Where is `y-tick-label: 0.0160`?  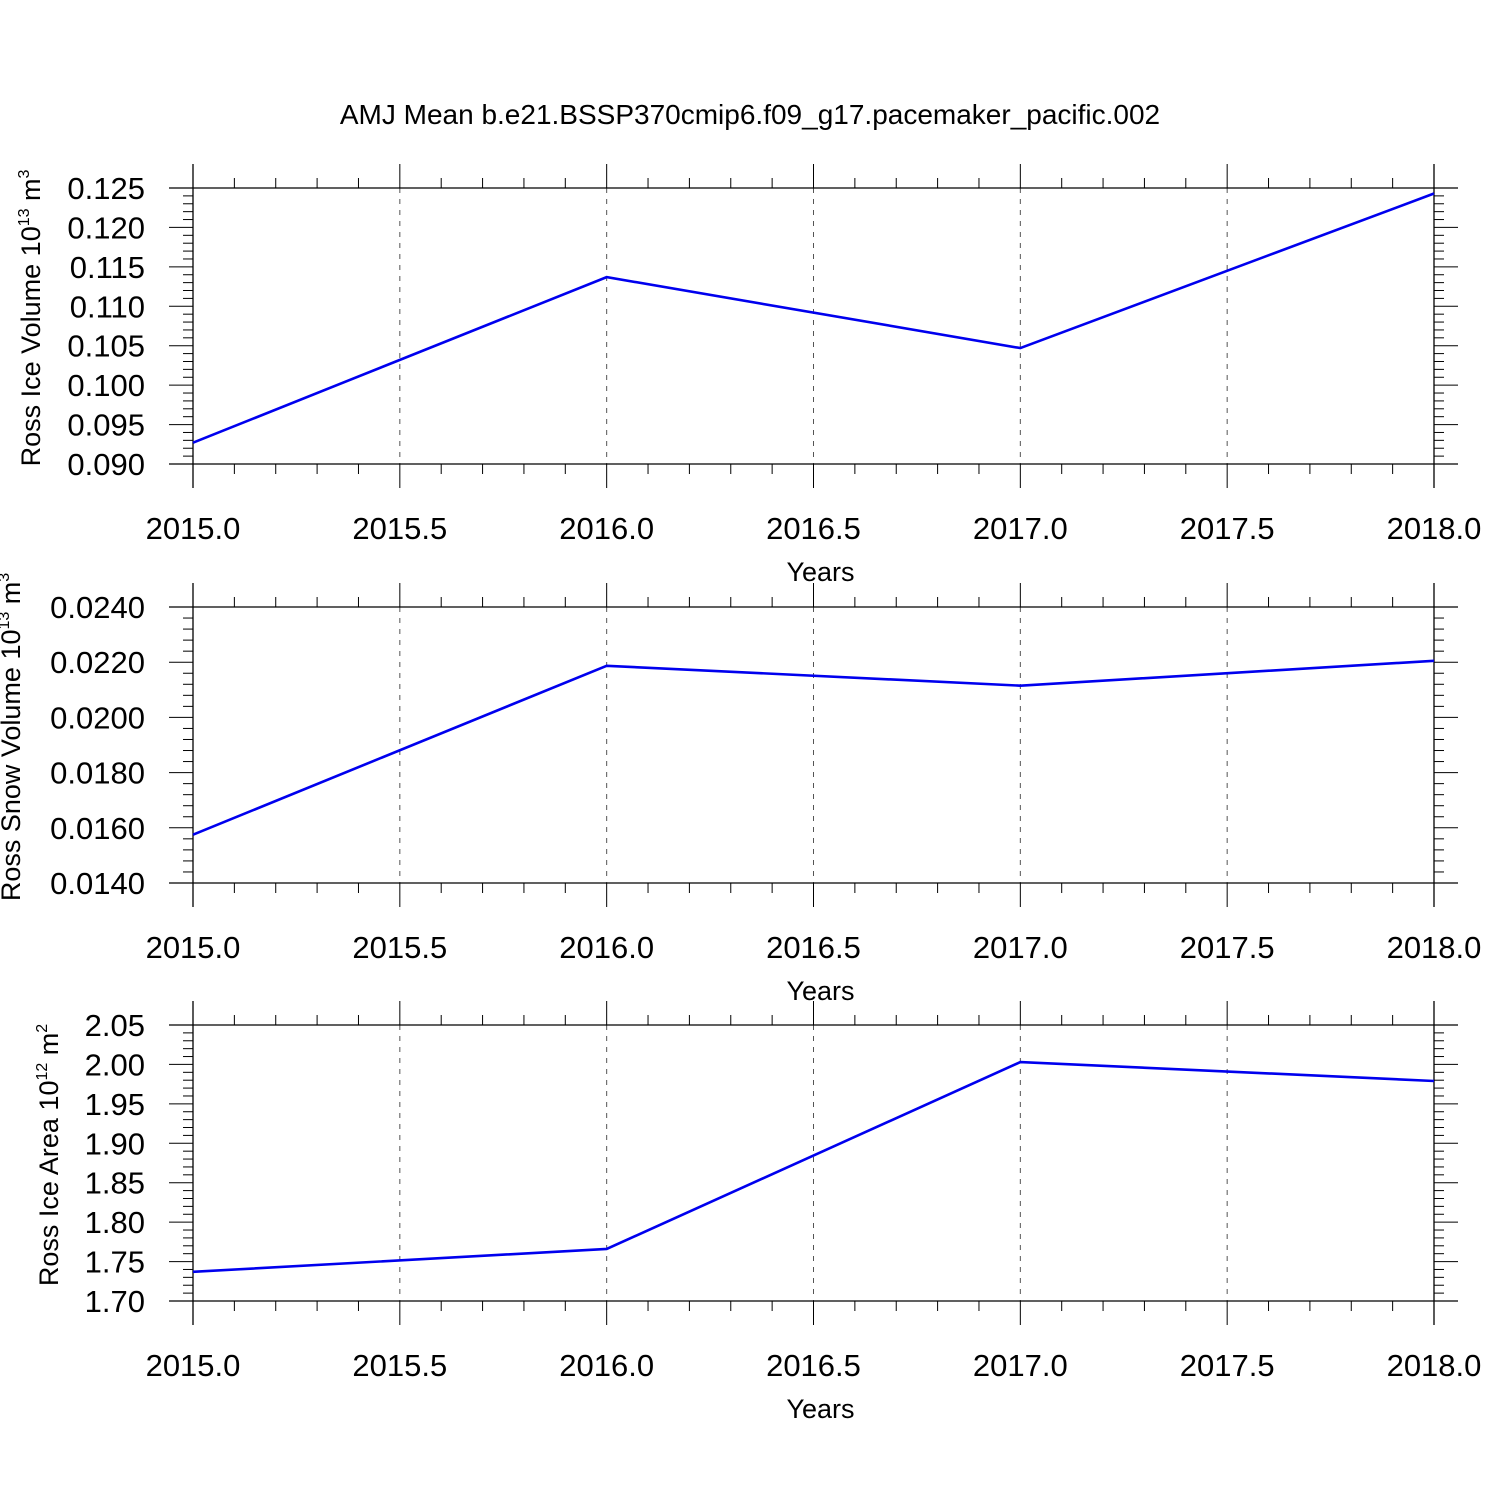
y-tick-label: 0.0160 is located at coordinates (97, 828).